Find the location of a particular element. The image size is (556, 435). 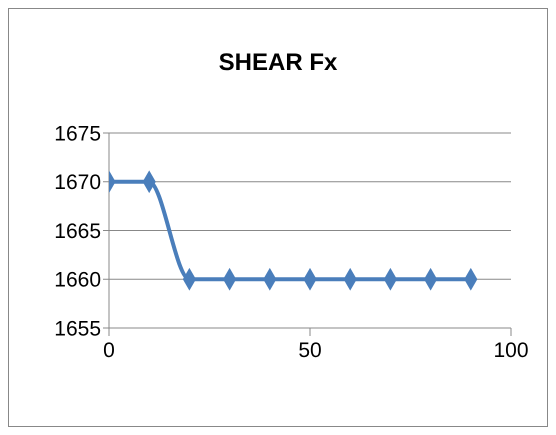

y-tick-label: 1675 is located at coordinates (77, 134).